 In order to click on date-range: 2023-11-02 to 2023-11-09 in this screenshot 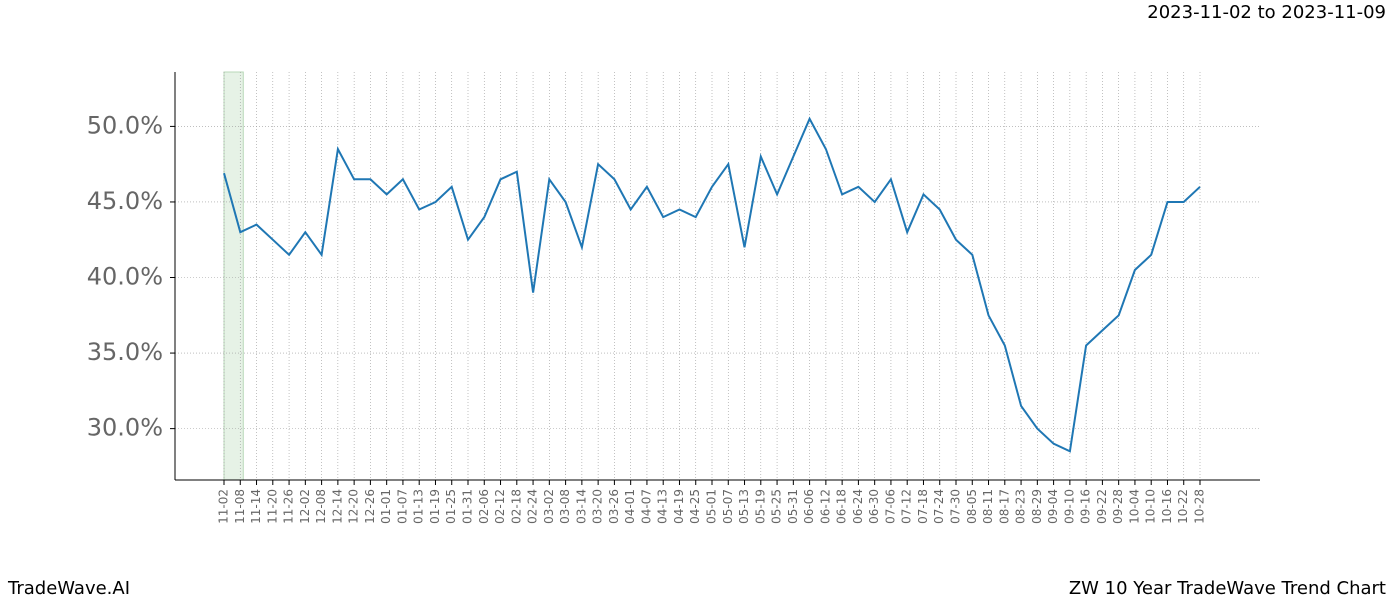, I will do `click(1266, 12)`.